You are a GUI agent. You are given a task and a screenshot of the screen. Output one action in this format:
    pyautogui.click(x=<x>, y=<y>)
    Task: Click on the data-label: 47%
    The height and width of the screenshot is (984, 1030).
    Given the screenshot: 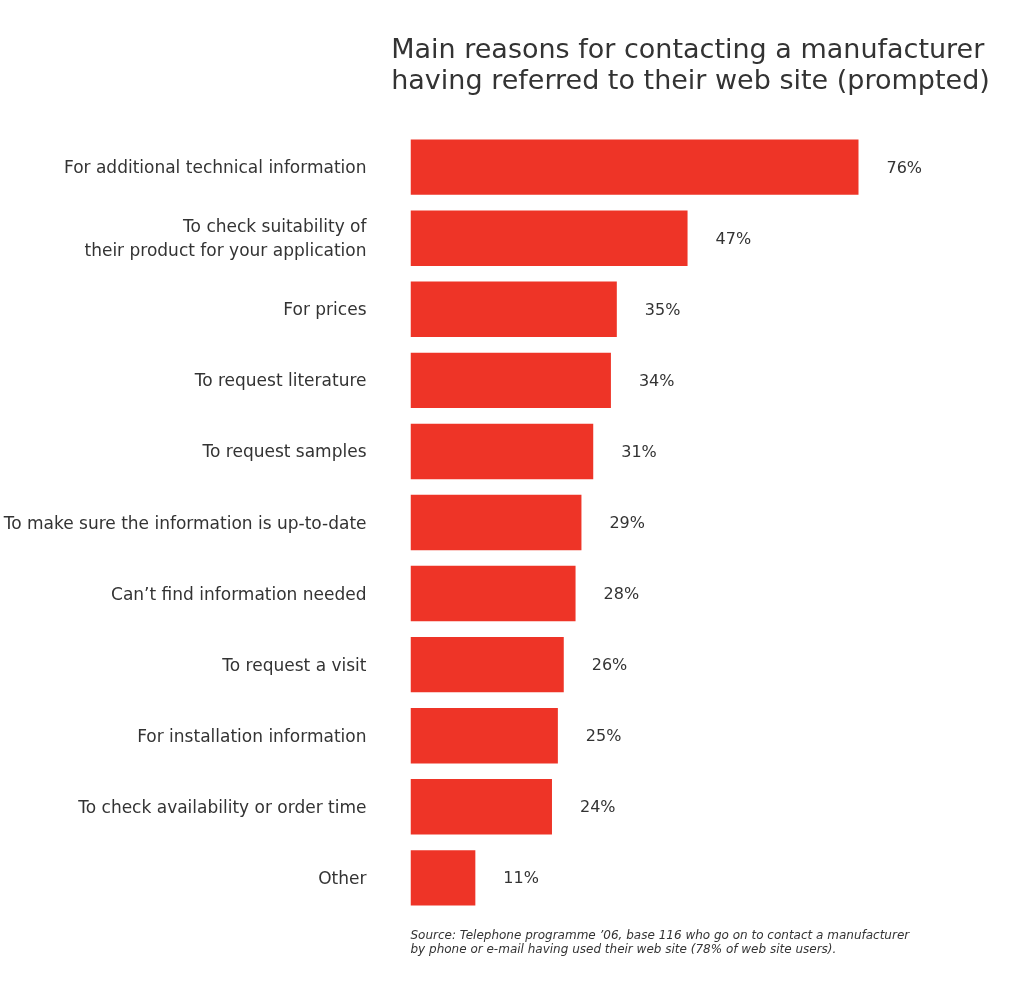 What is the action you would take?
    pyautogui.click(x=733, y=238)
    